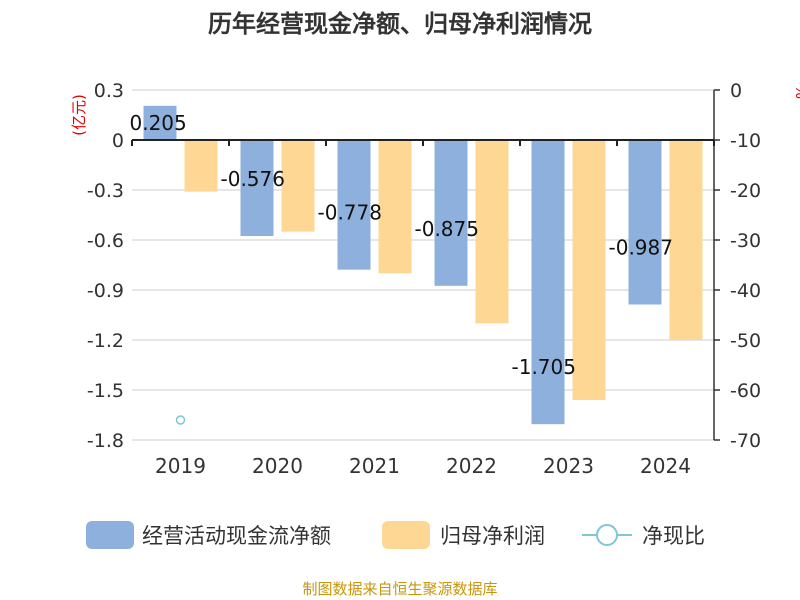 The image size is (800, 600). What do you see at coordinates (796, 92) in the screenshot?
I see `right-axis-unit: %` at bounding box center [796, 92].